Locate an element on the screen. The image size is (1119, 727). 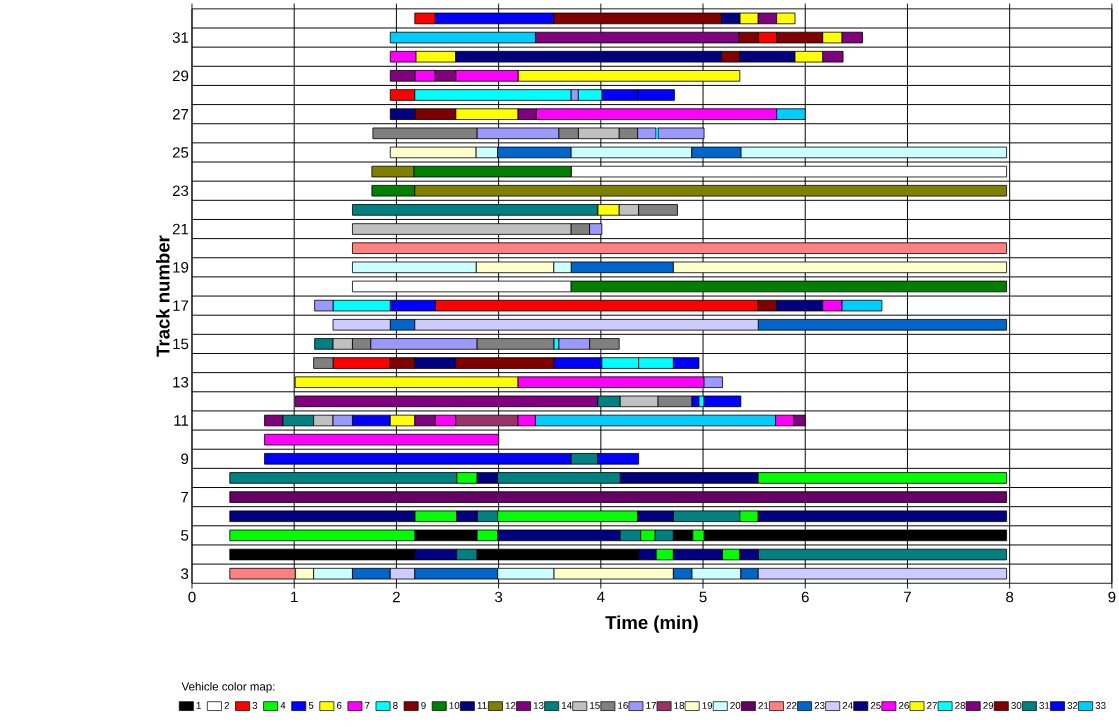
legend-label: 27 is located at coordinates (932, 705).